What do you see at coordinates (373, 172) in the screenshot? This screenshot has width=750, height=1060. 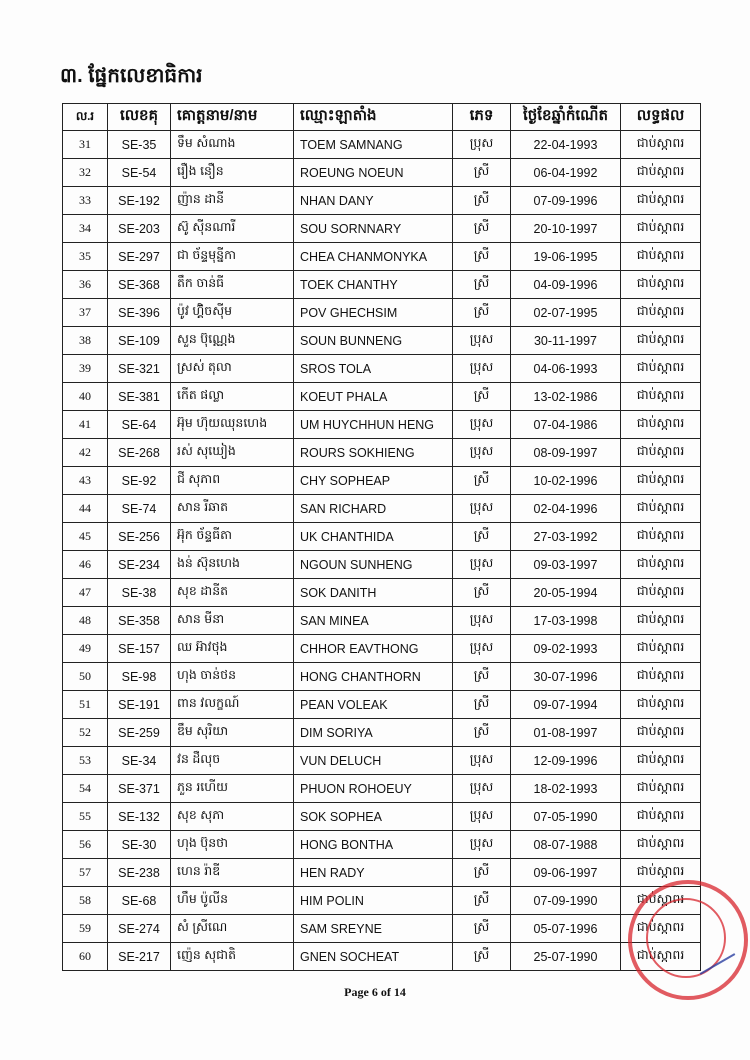 I see `col-latin-name-cell: ROEUNG NOEUN` at bounding box center [373, 172].